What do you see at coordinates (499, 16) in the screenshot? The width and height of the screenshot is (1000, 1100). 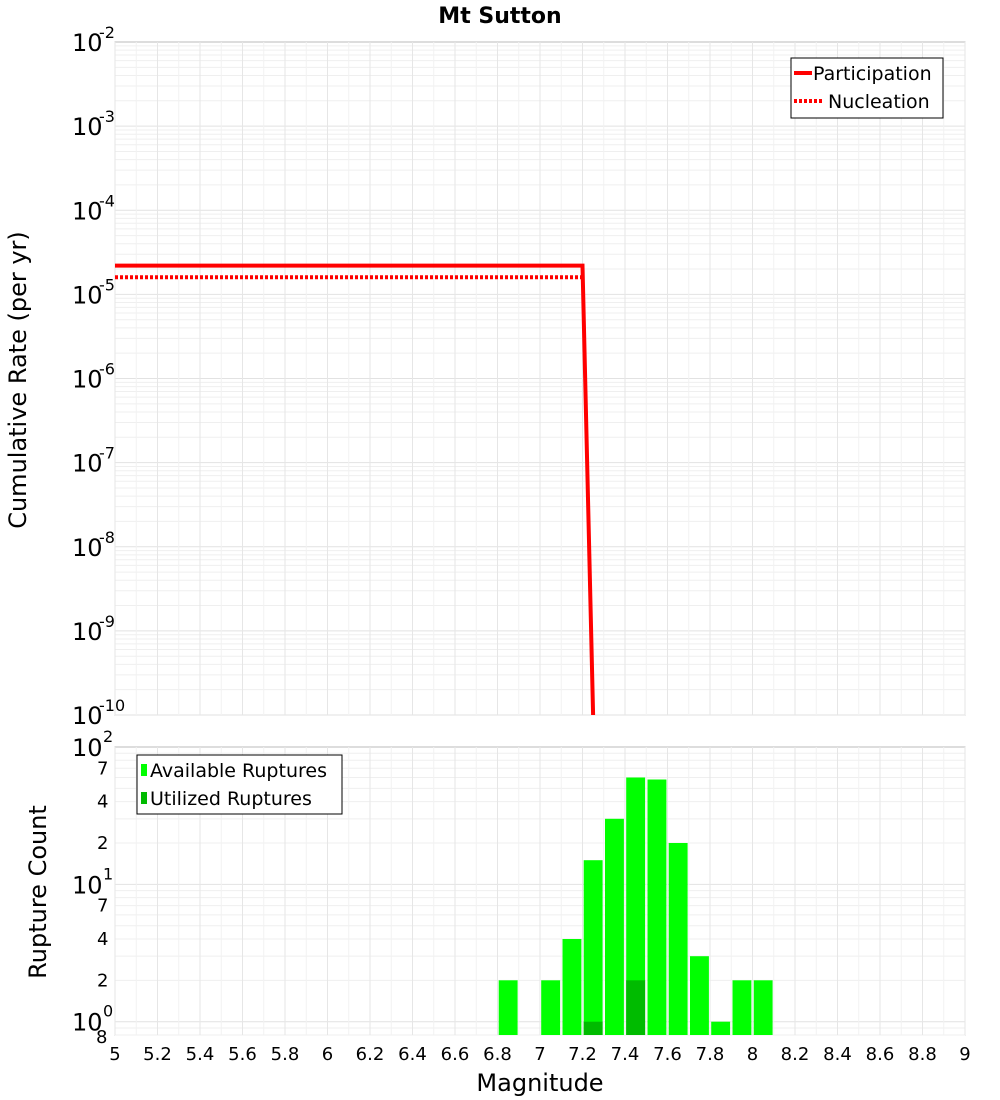 I see `chart-title: Mt Sutton` at bounding box center [499, 16].